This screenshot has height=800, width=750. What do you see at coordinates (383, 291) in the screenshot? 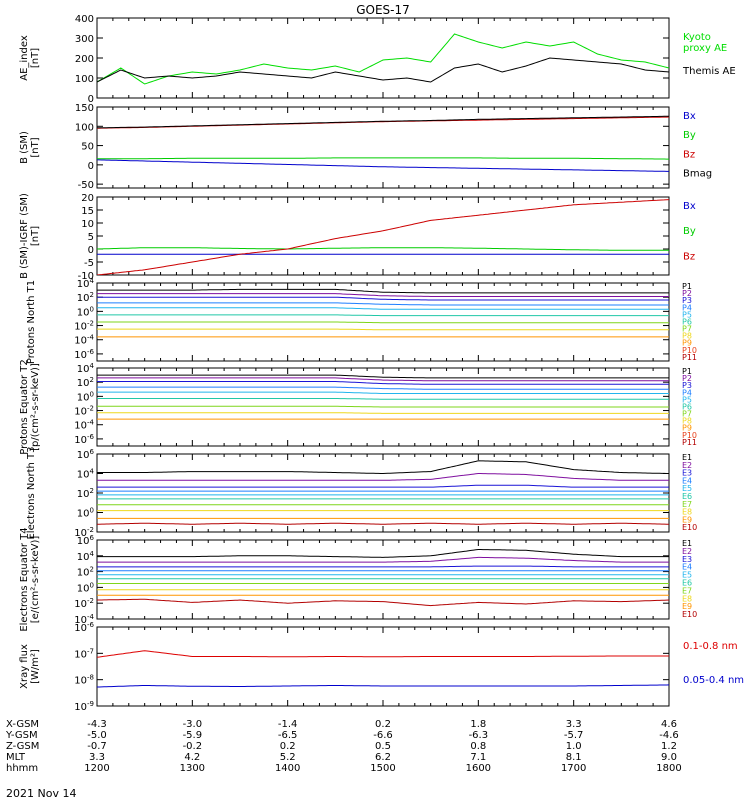
I see `series-p1` at bounding box center [383, 291].